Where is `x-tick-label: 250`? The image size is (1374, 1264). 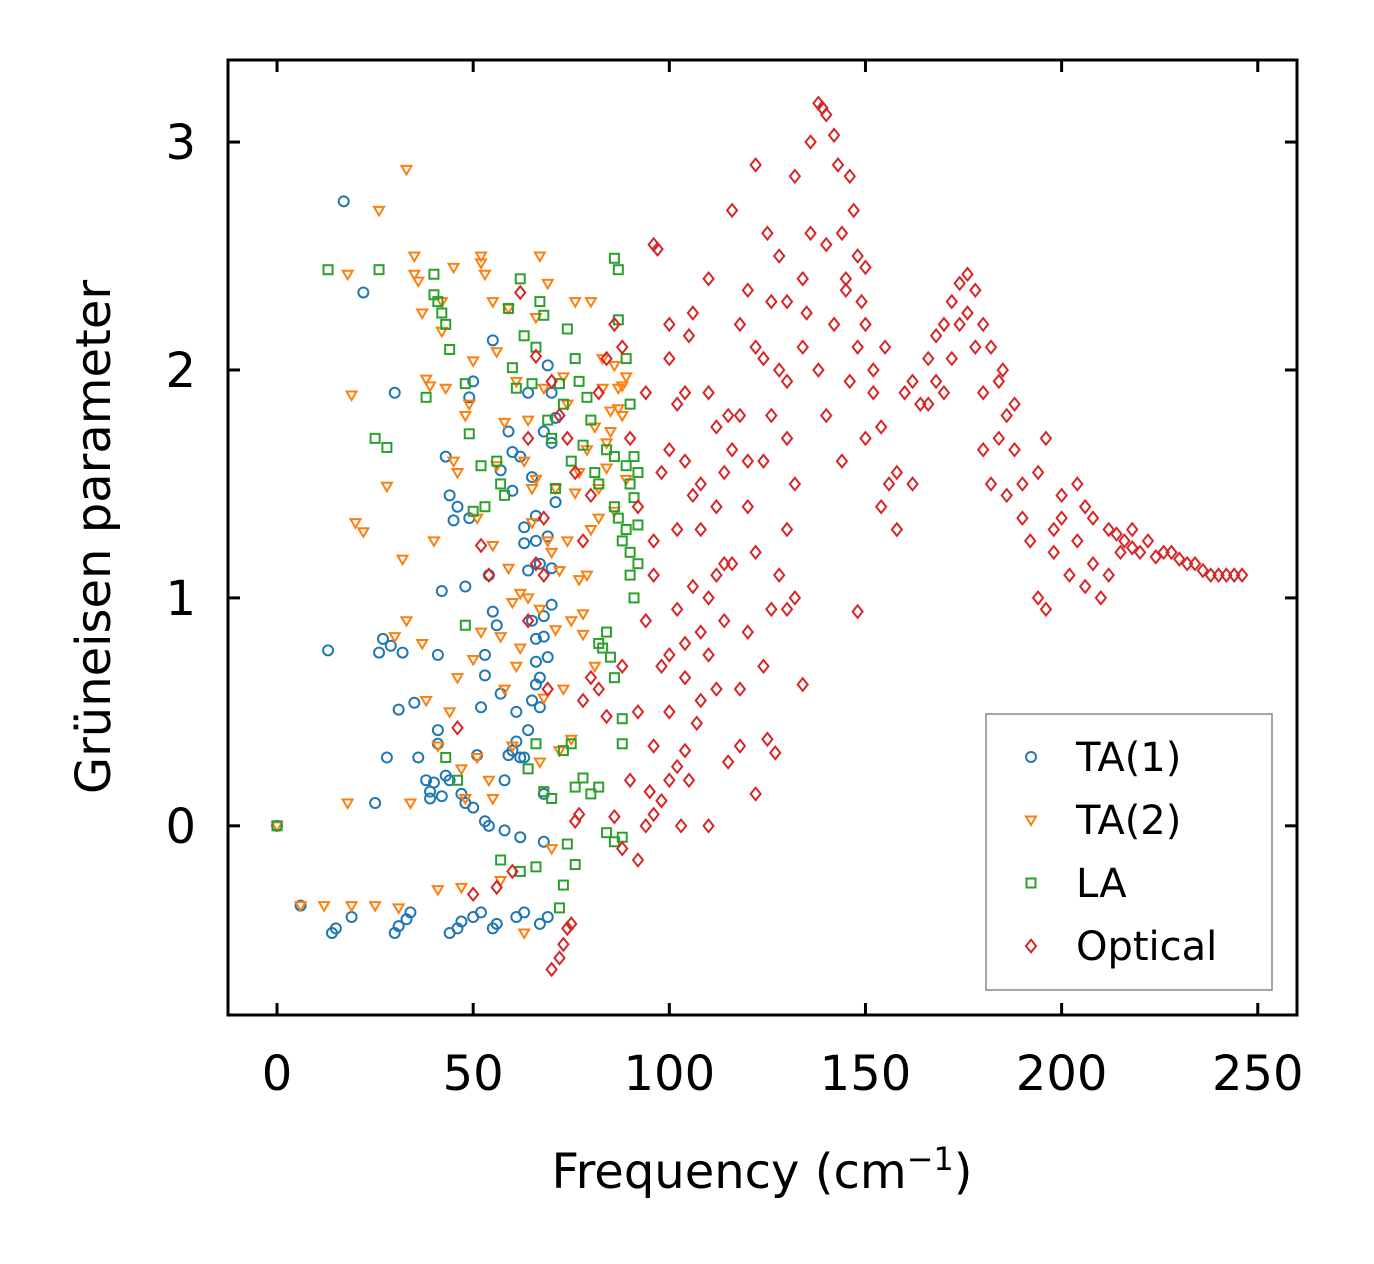
x-tick-label: 250 is located at coordinates (1258, 1074).